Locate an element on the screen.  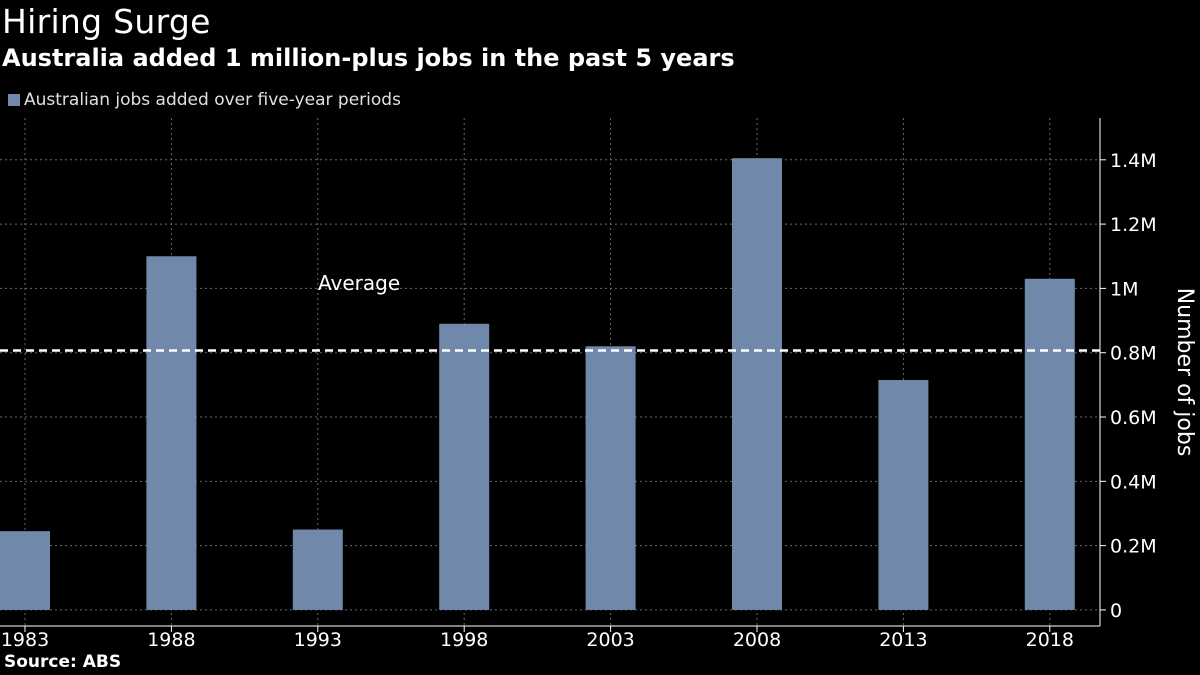
bar-1993 is located at coordinates (317, 569).